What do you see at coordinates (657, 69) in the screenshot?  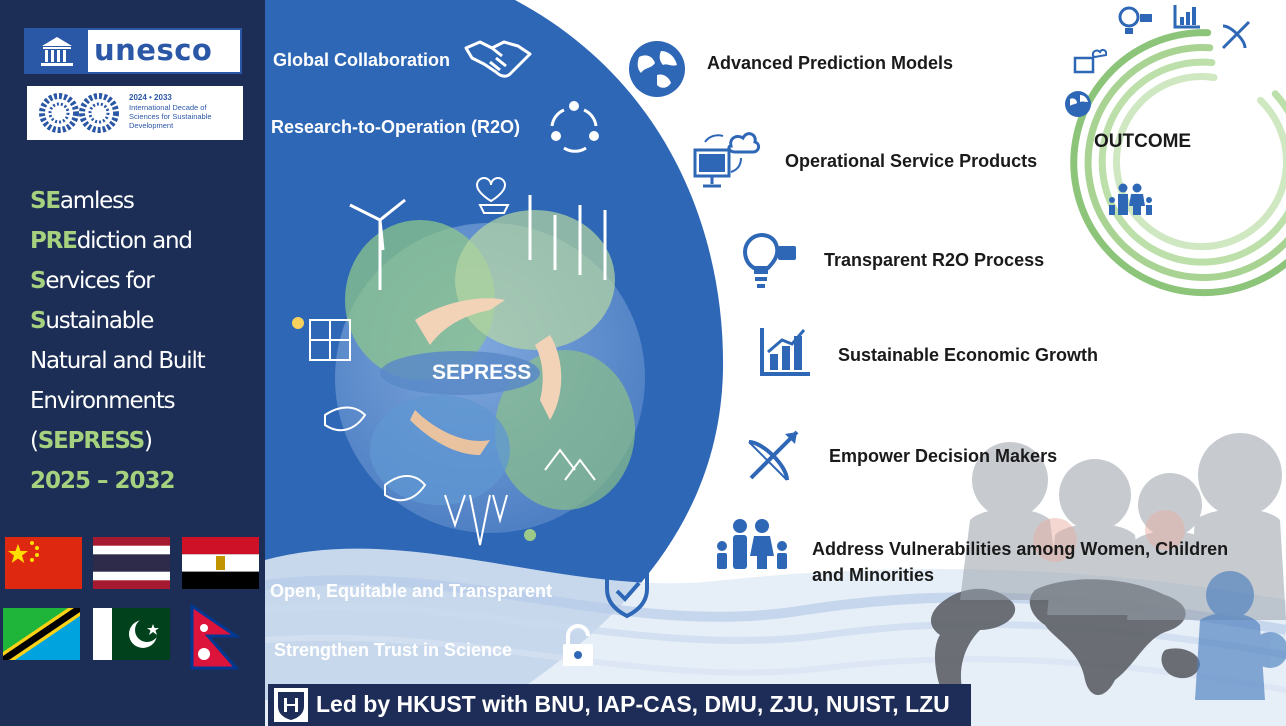 I see `globe-icon` at bounding box center [657, 69].